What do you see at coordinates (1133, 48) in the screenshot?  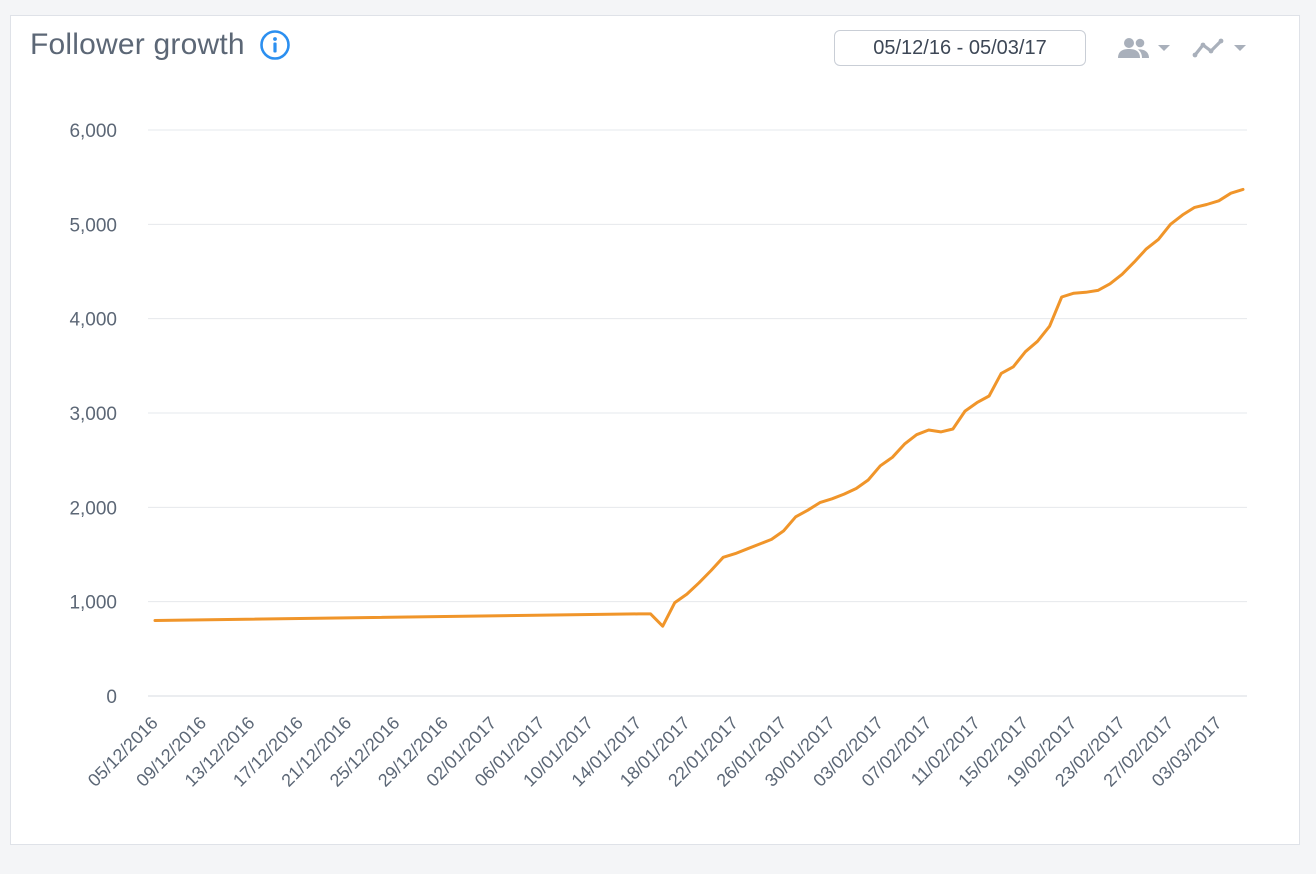 I see `people-icon` at bounding box center [1133, 48].